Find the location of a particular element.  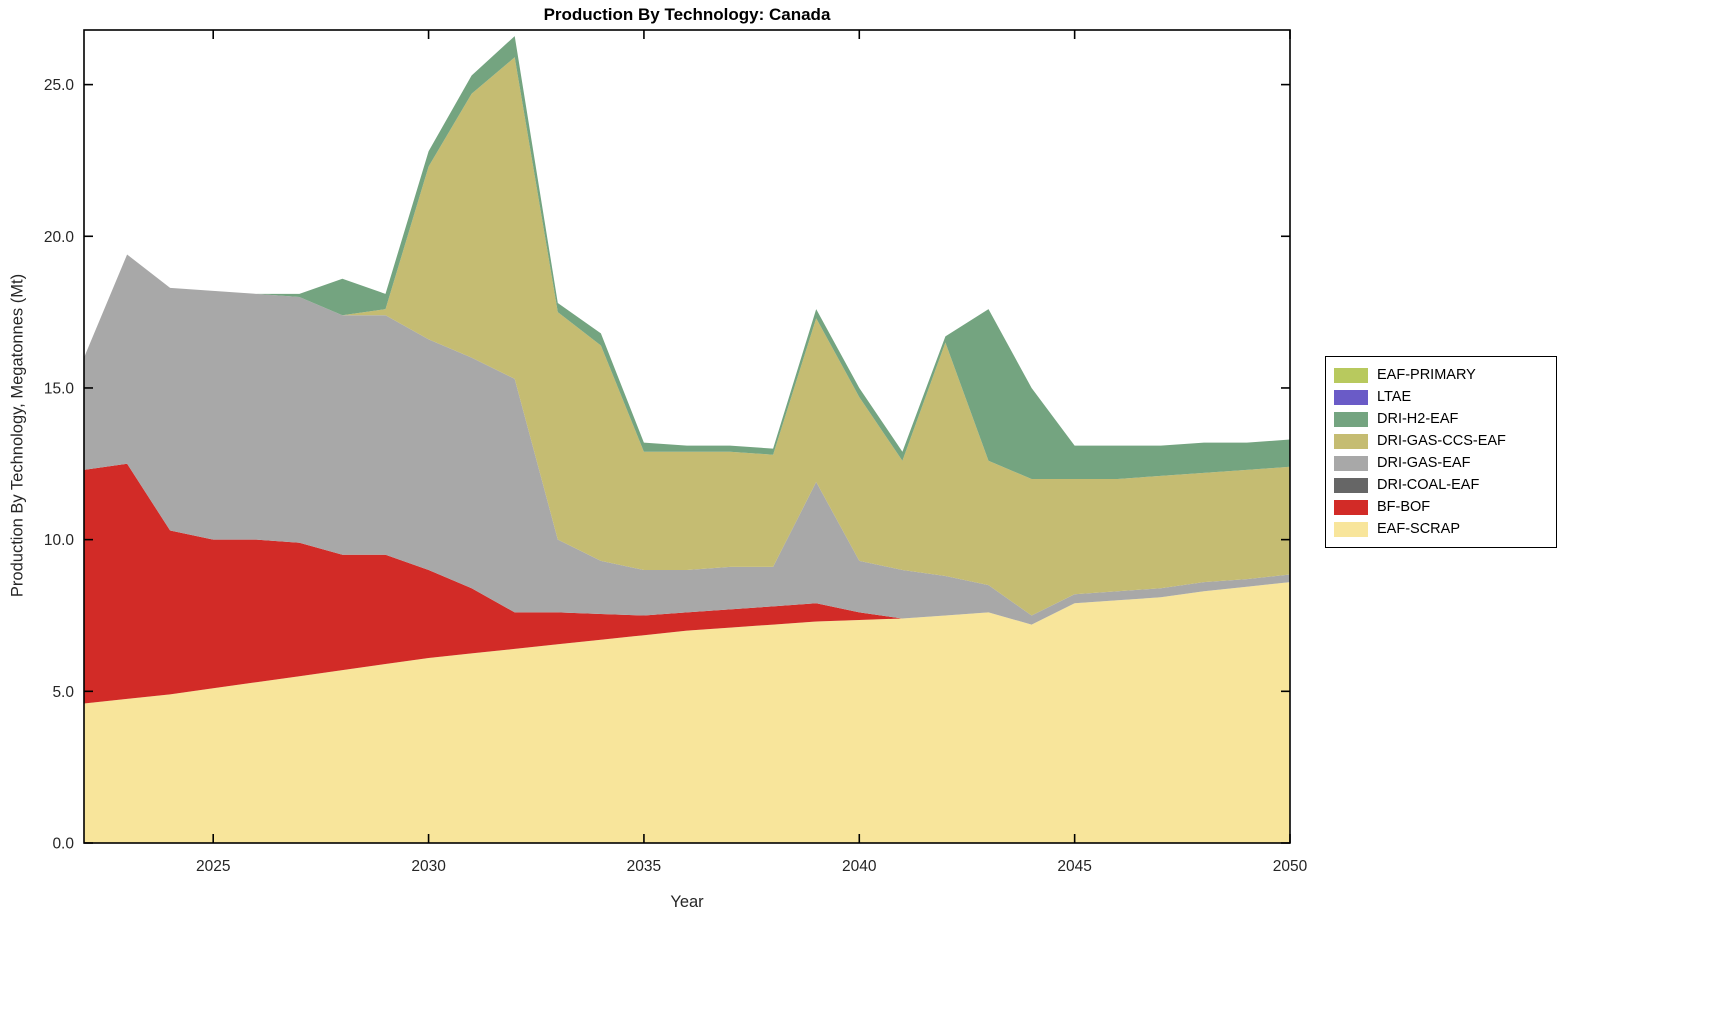

legend-label: LTAE is located at coordinates (1394, 397).